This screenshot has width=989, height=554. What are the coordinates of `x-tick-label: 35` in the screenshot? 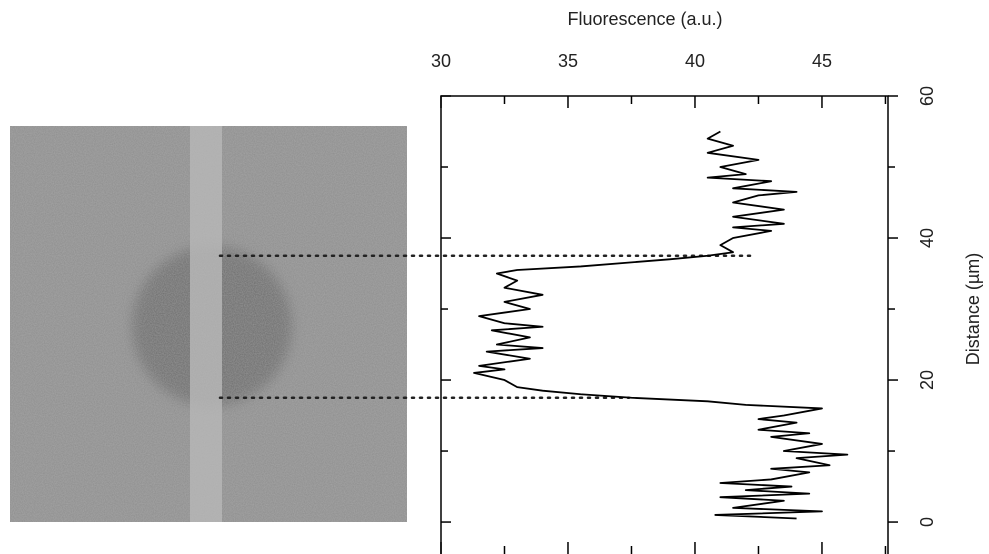 It's located at (568, 61).